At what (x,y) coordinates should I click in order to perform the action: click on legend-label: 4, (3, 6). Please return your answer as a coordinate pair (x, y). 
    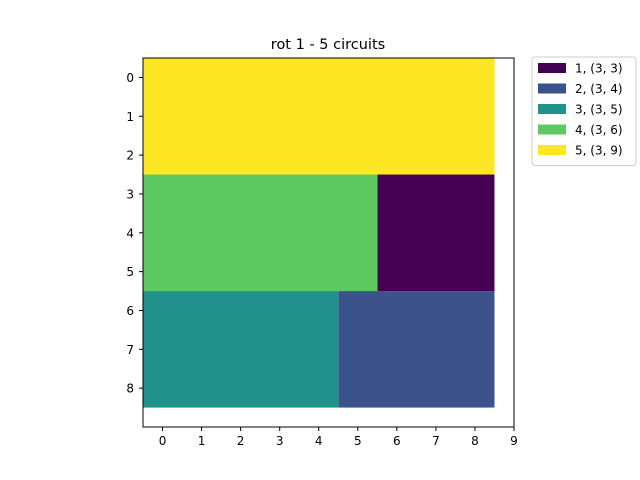
    Looking at the image, I should click on (599, 130).